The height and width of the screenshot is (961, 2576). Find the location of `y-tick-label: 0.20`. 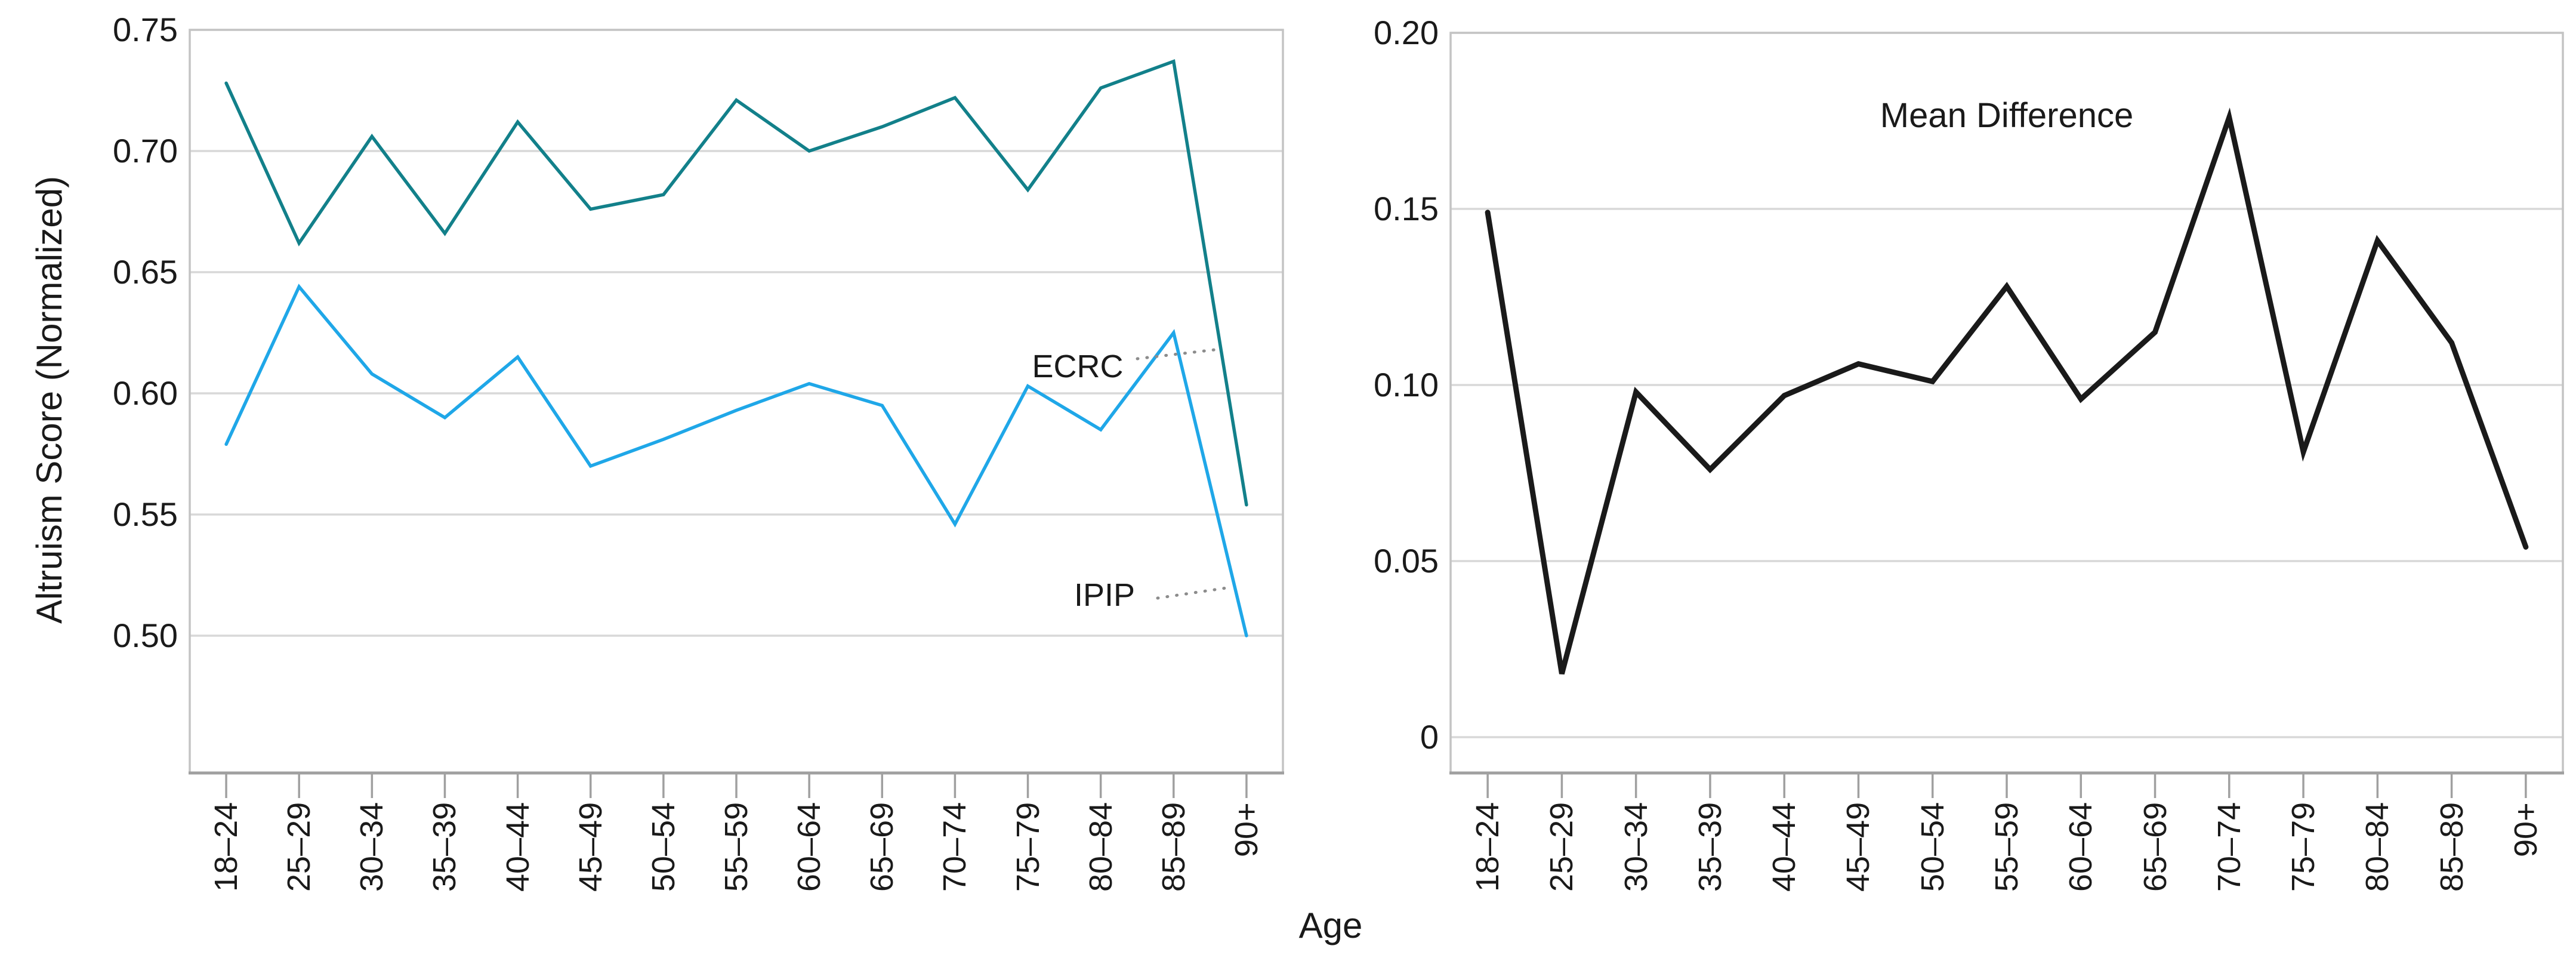

y-tick-label: 0.20 is located at coordinates (1407, 32).